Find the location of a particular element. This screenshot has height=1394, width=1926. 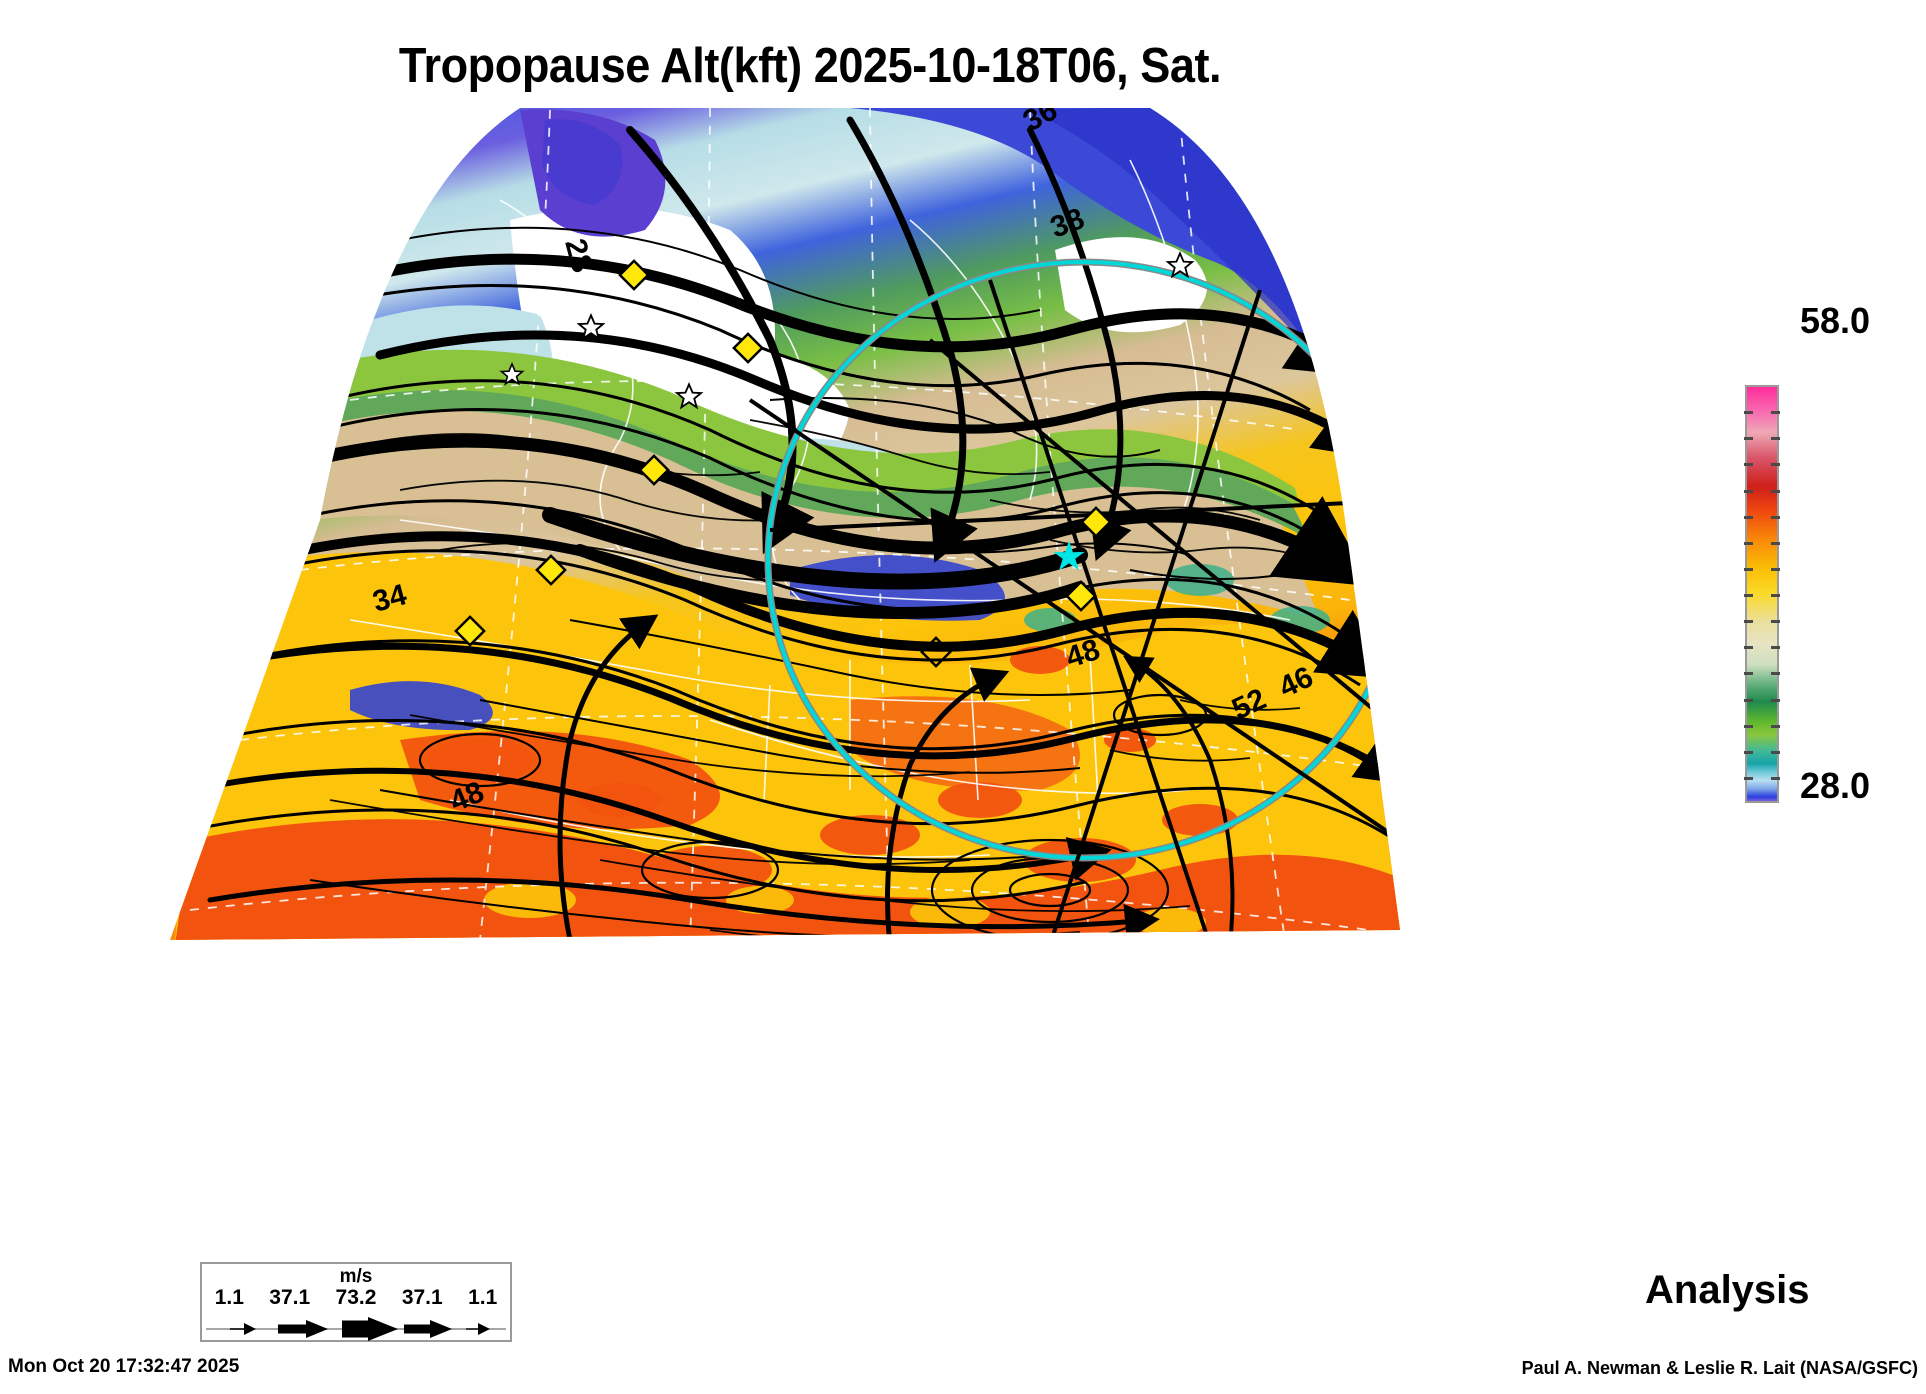

aircraft-position-star is located at coordinates (1069, 555).